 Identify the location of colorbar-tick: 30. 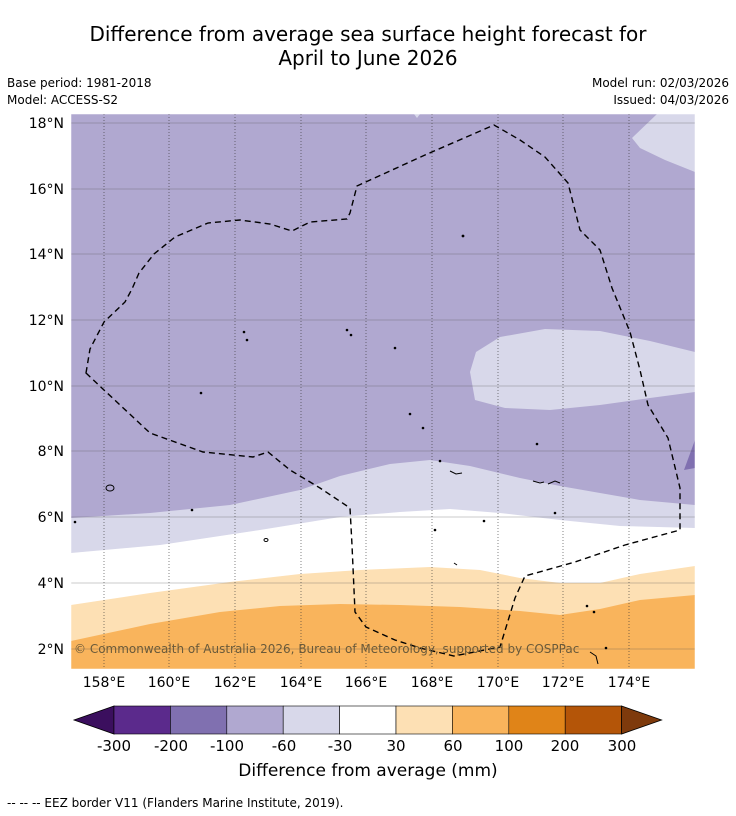
(395, 746).